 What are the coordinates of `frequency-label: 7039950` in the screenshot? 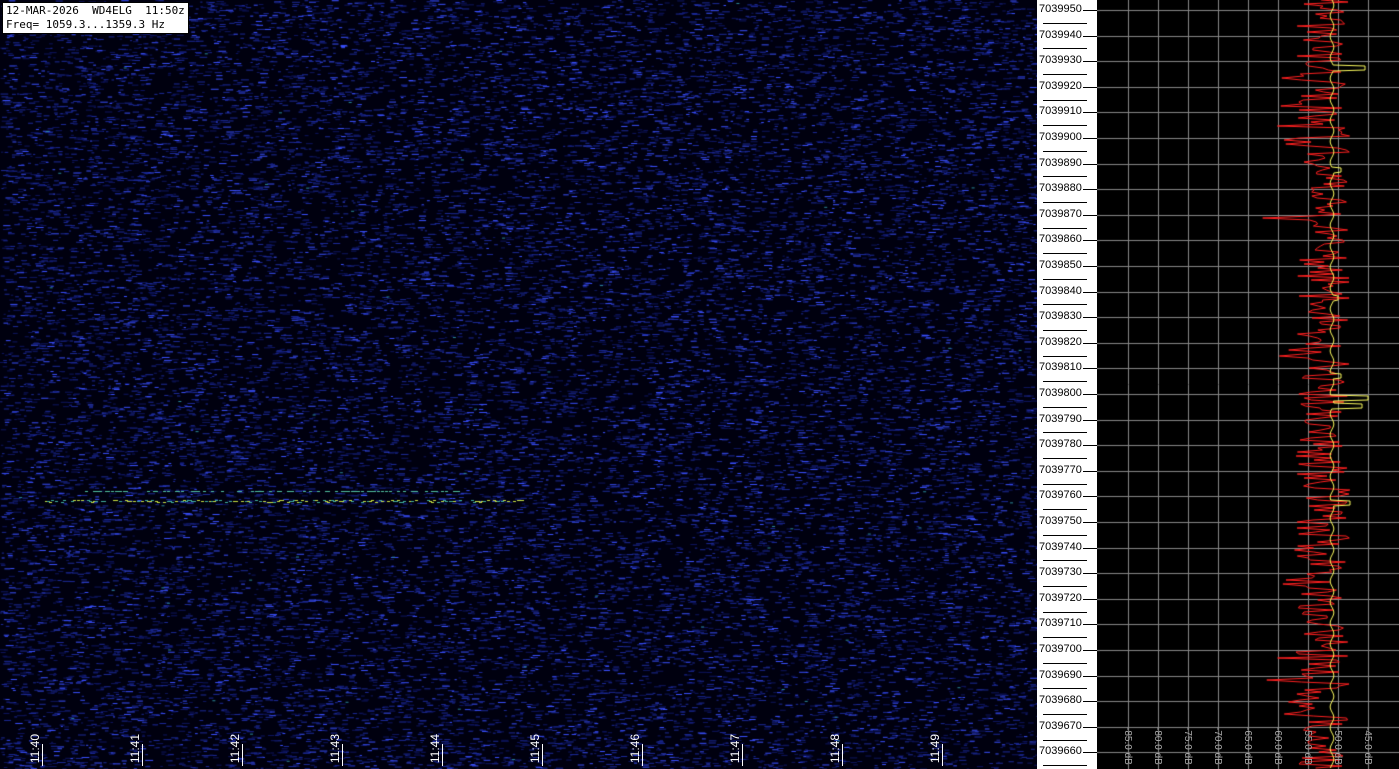 It's located at (1060, 9).